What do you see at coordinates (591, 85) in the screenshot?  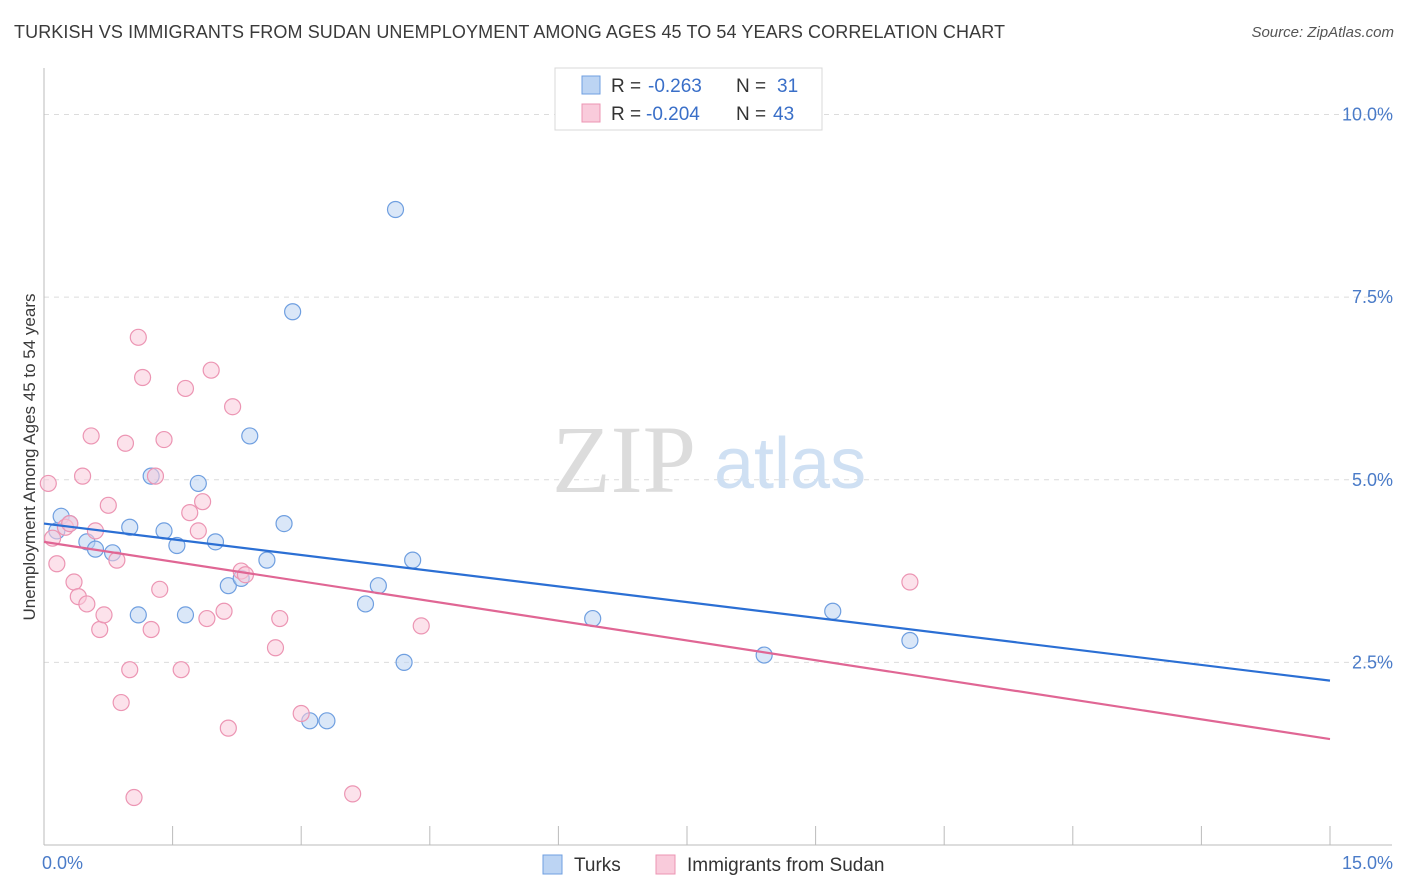 I see `legend-swatch-turks` at bounding box center [591, 85].